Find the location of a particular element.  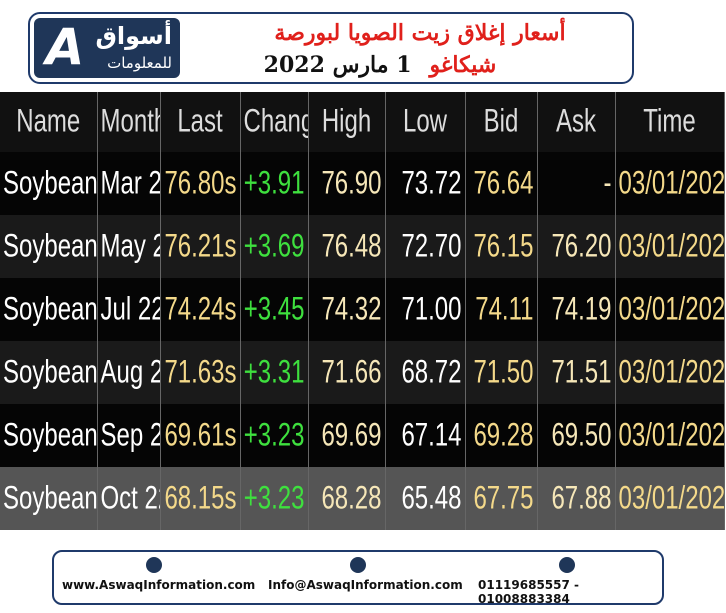

table-cell-text: 74.11 is located at coordinates (504, 309).